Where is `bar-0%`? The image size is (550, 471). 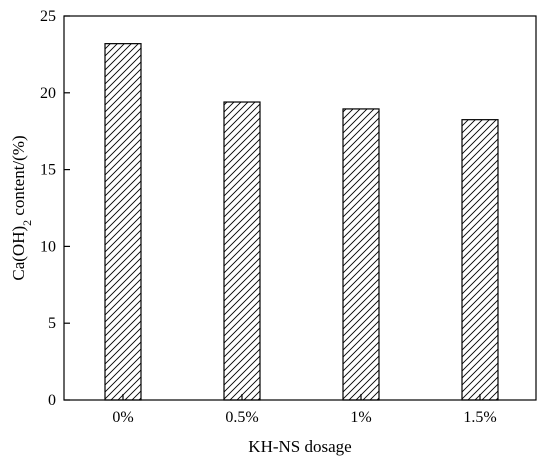
bar-0% is located at coordinates (123, 222).